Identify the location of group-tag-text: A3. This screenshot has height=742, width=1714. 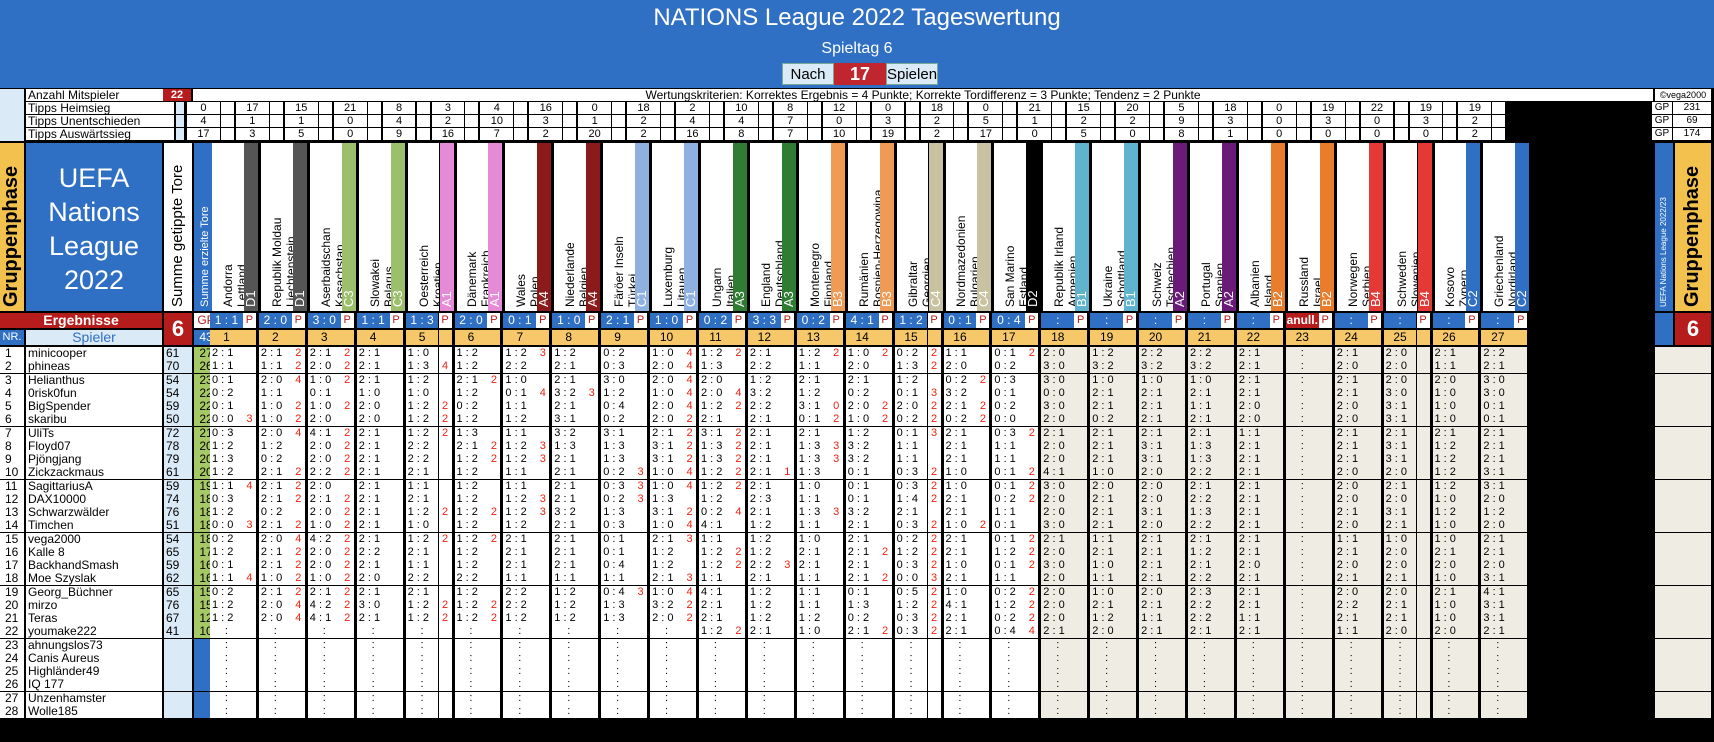
(739, 299).